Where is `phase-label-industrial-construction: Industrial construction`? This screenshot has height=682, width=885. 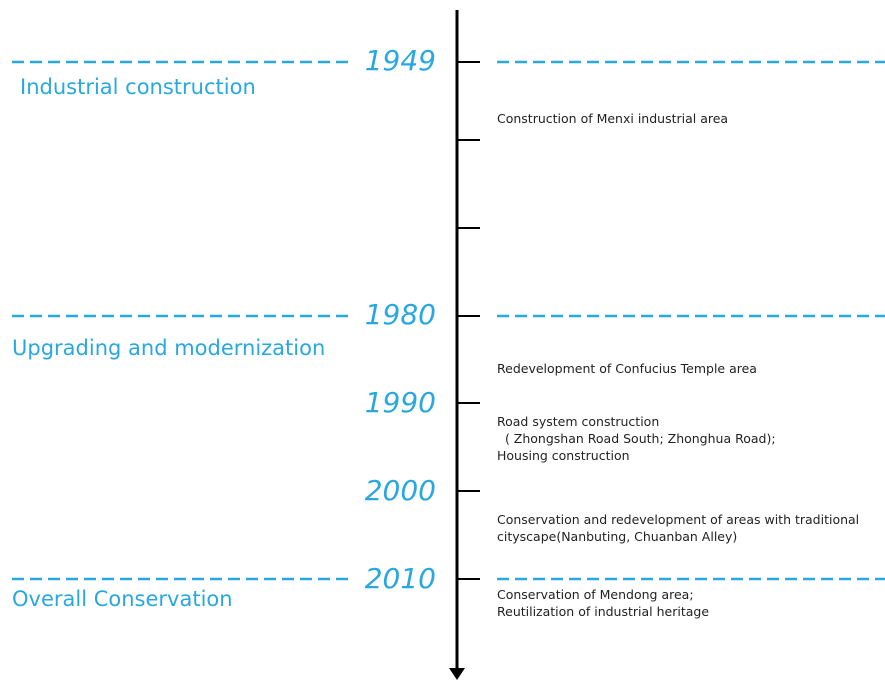
phase-label-industrial-construction: Industrial construction is located at coordinates (138, 87).